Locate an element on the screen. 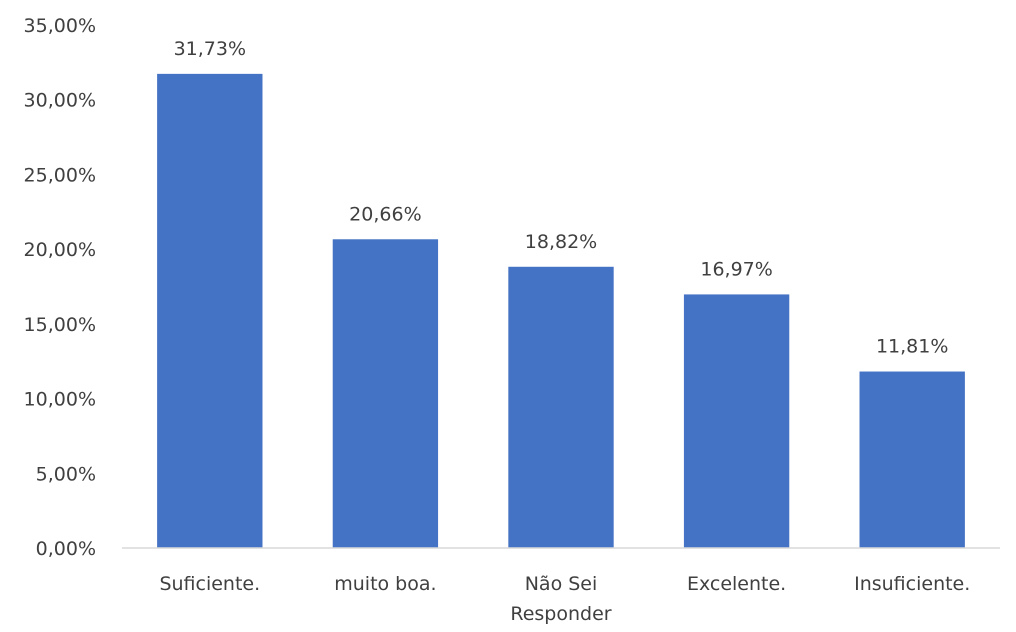 This screenshot has width=1016, height=632. y-tick-label: 5,00% is located at coordinates (66, 474).